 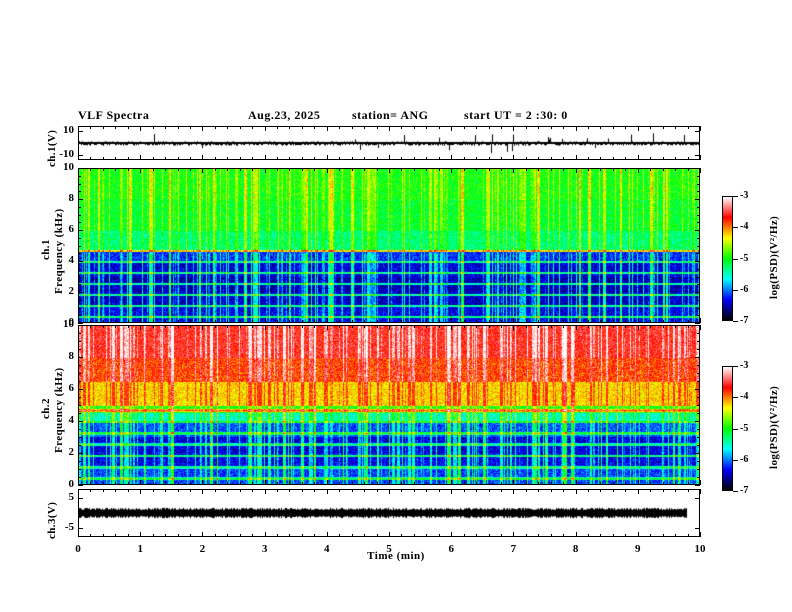 What do you see at coordinates (202, 549) in the screenshot?
I see `x-tick-label: 2` at bounding box center [202, 549].